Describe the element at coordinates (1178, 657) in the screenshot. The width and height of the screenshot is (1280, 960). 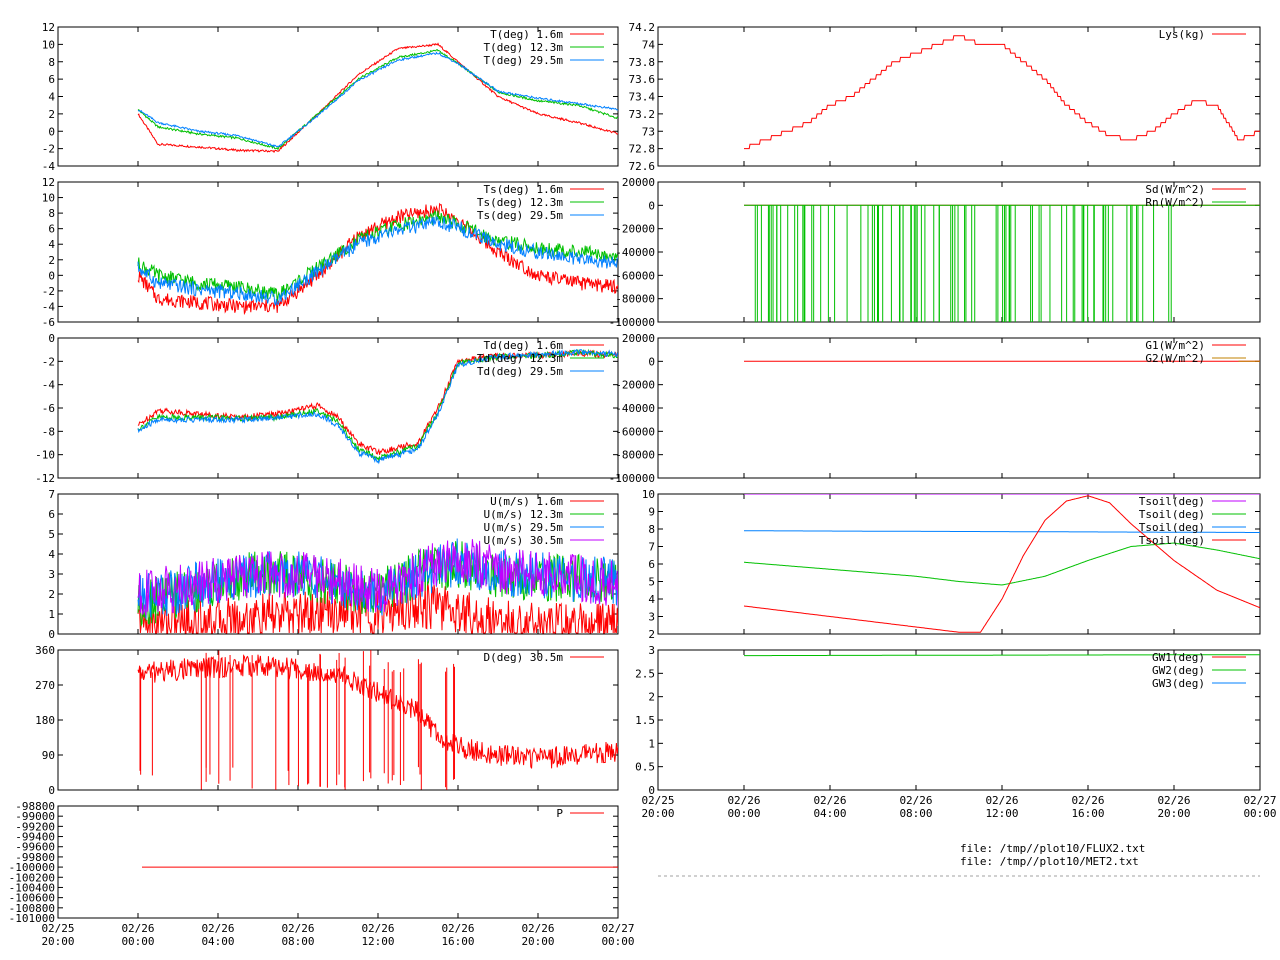
I see `legend-label: GW1(deg)` at that location.